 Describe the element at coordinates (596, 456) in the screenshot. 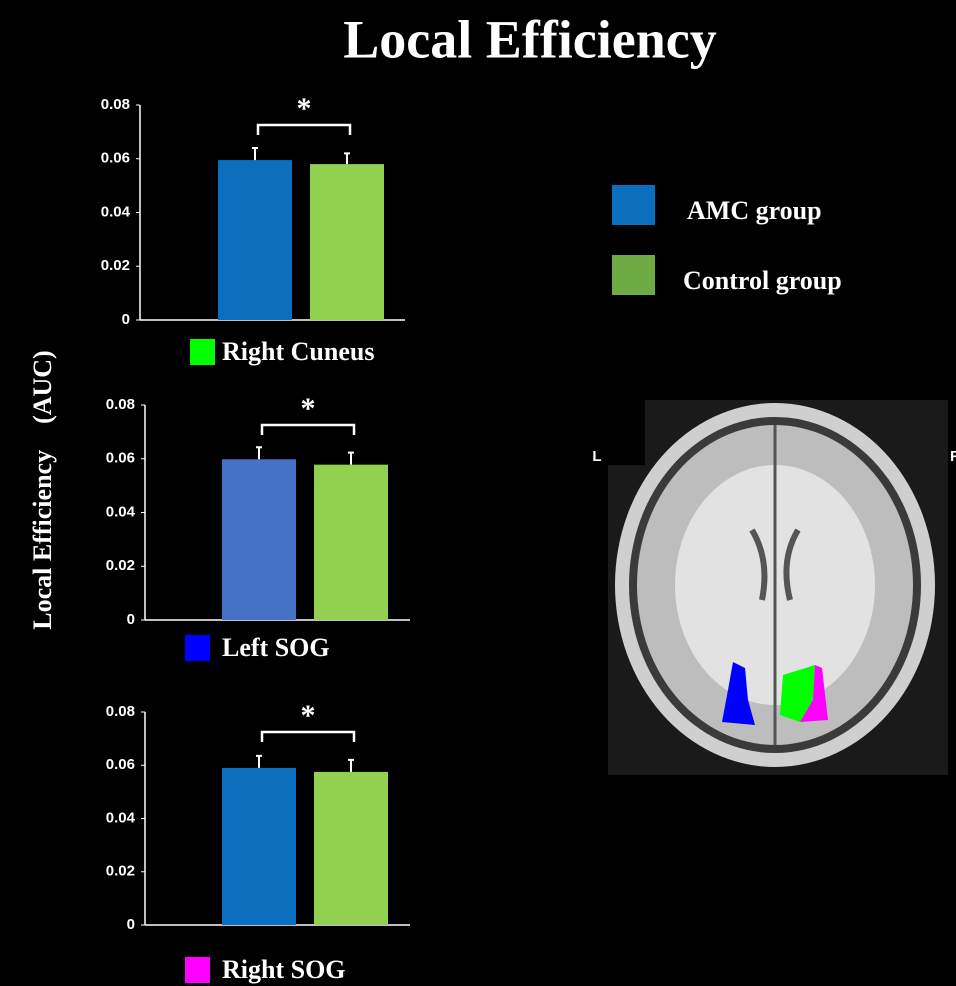

I see `left-label: L` at that location.